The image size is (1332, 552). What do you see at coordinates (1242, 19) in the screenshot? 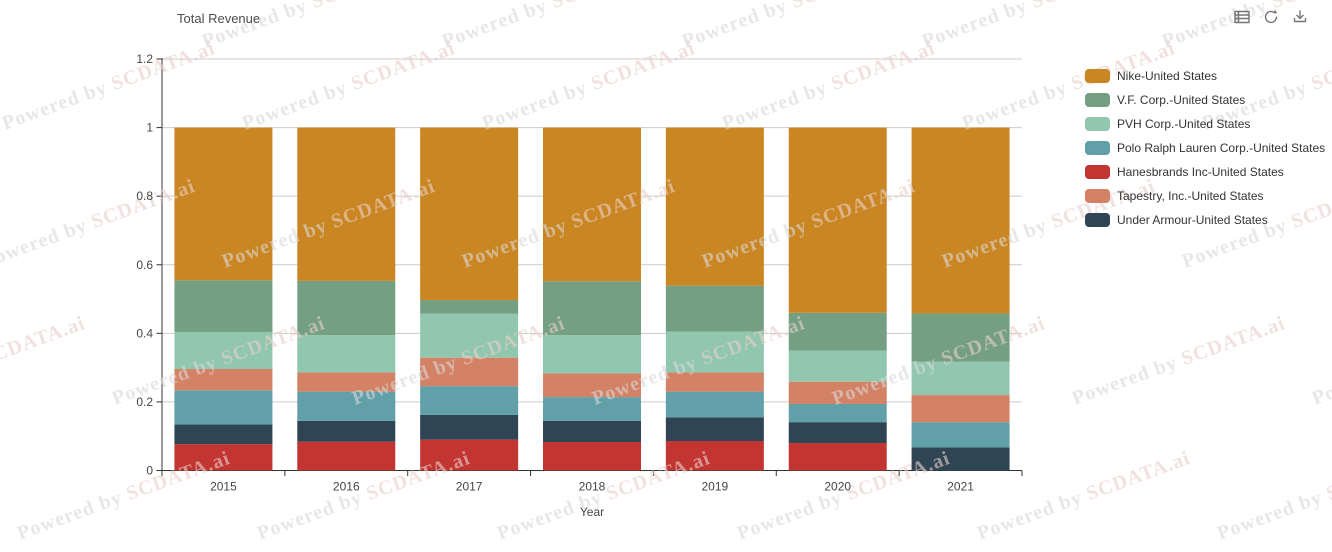
I see `data-view-icon` at bounding box center [1242, 19].